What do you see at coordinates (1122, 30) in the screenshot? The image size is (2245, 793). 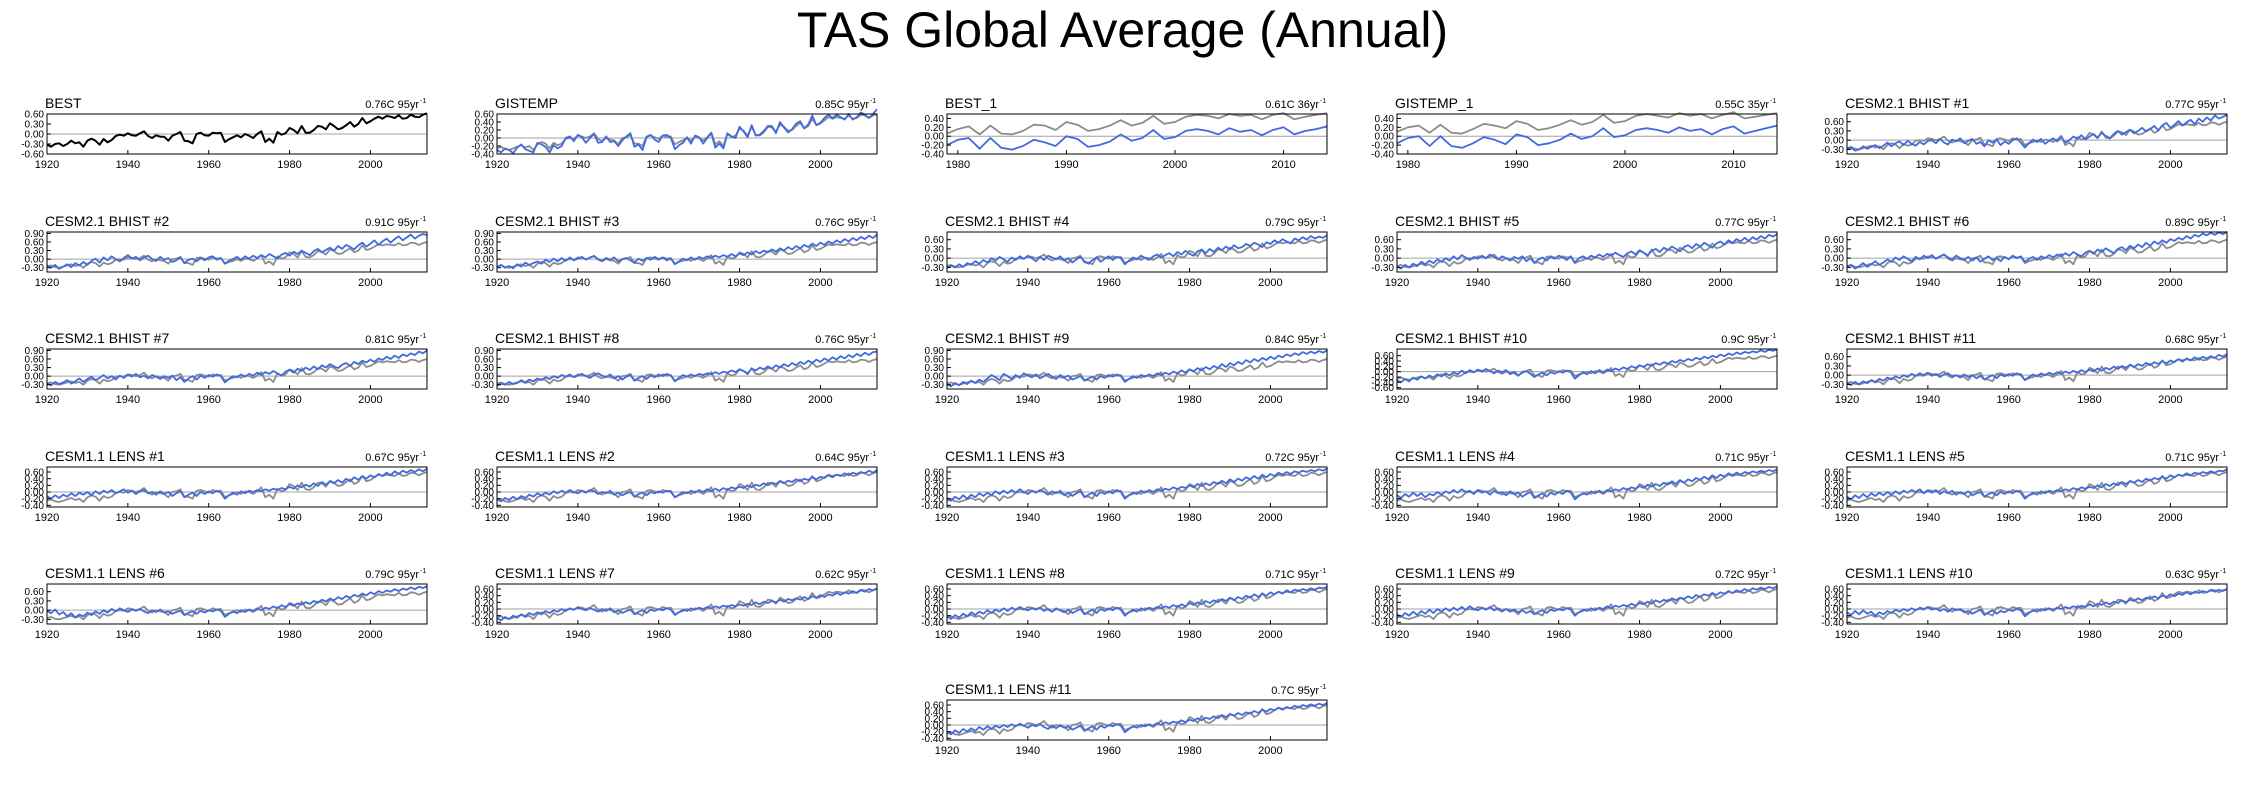 I see `page-title: TAS Global Average (Annual)` at bounding box center [1122, 30].